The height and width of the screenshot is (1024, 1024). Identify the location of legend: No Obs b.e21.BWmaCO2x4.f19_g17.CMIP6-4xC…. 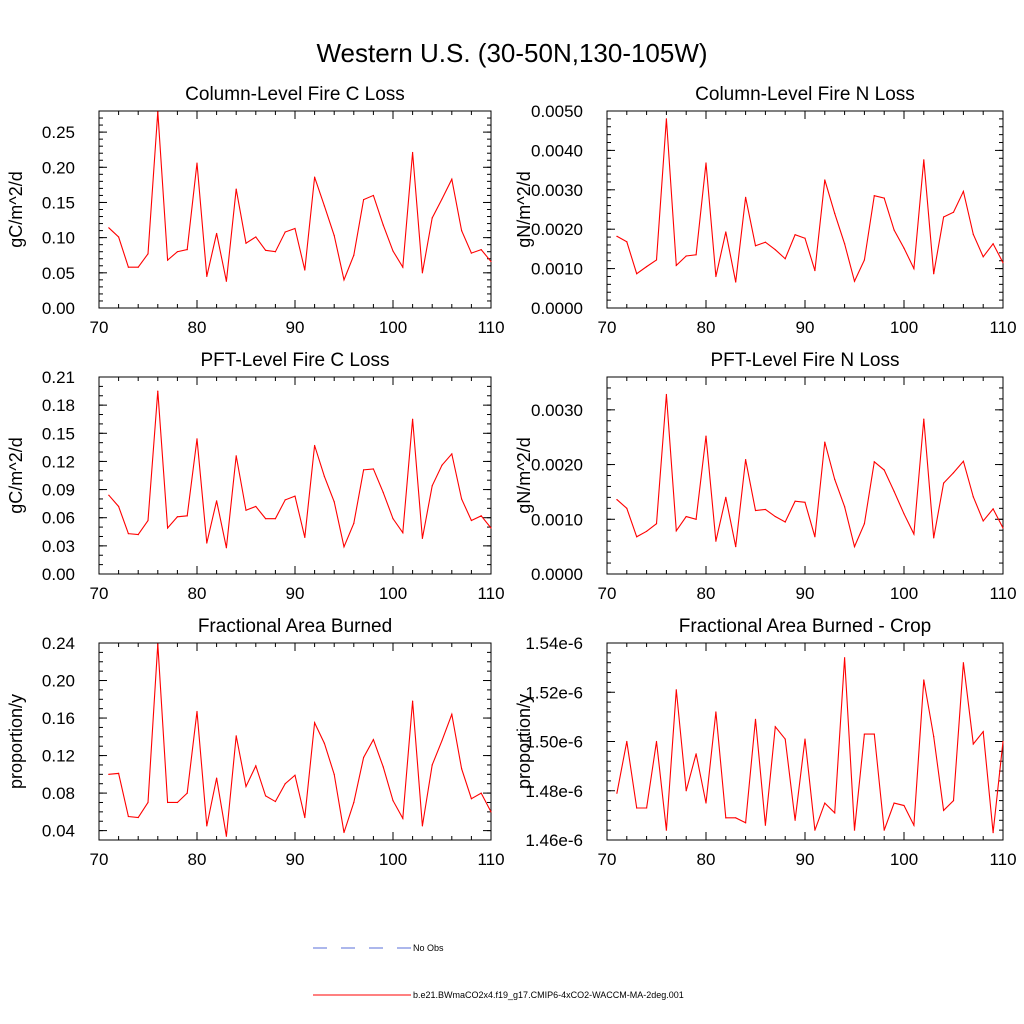
(498, 971).